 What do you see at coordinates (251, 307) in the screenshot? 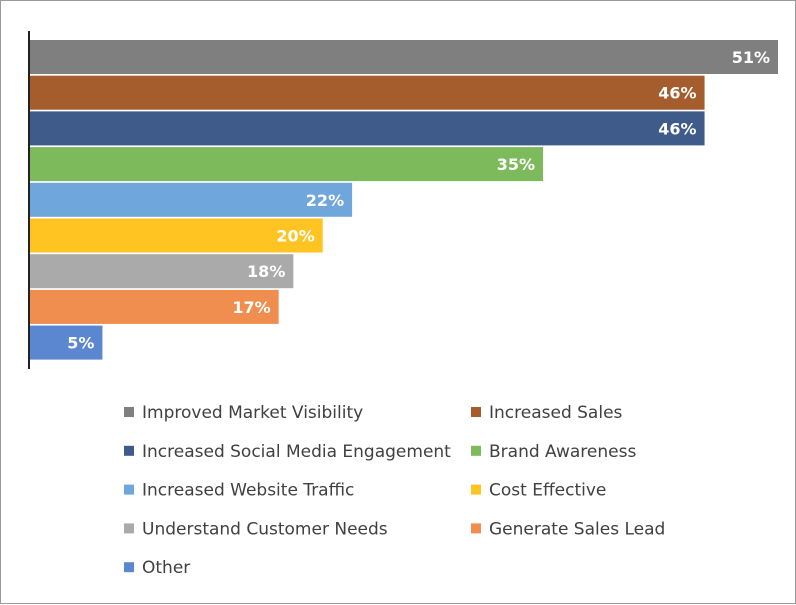
I see `bar-value-label-7: 17%` at bounding box center [251, 307].